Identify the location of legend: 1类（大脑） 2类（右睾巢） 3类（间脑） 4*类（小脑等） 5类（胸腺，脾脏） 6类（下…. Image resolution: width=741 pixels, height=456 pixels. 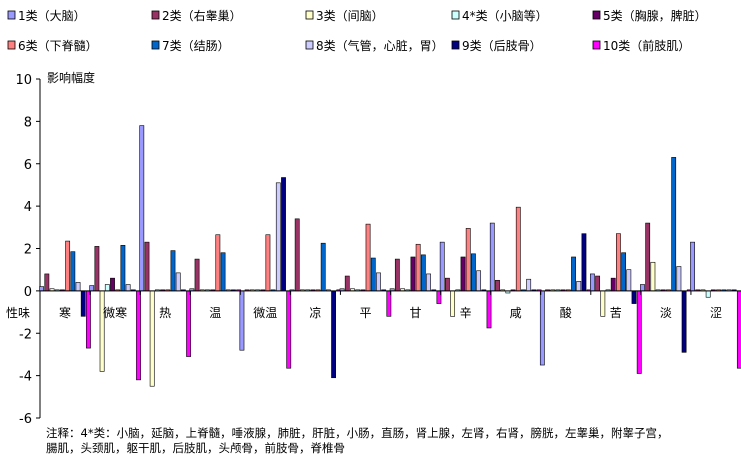
(357, 30).